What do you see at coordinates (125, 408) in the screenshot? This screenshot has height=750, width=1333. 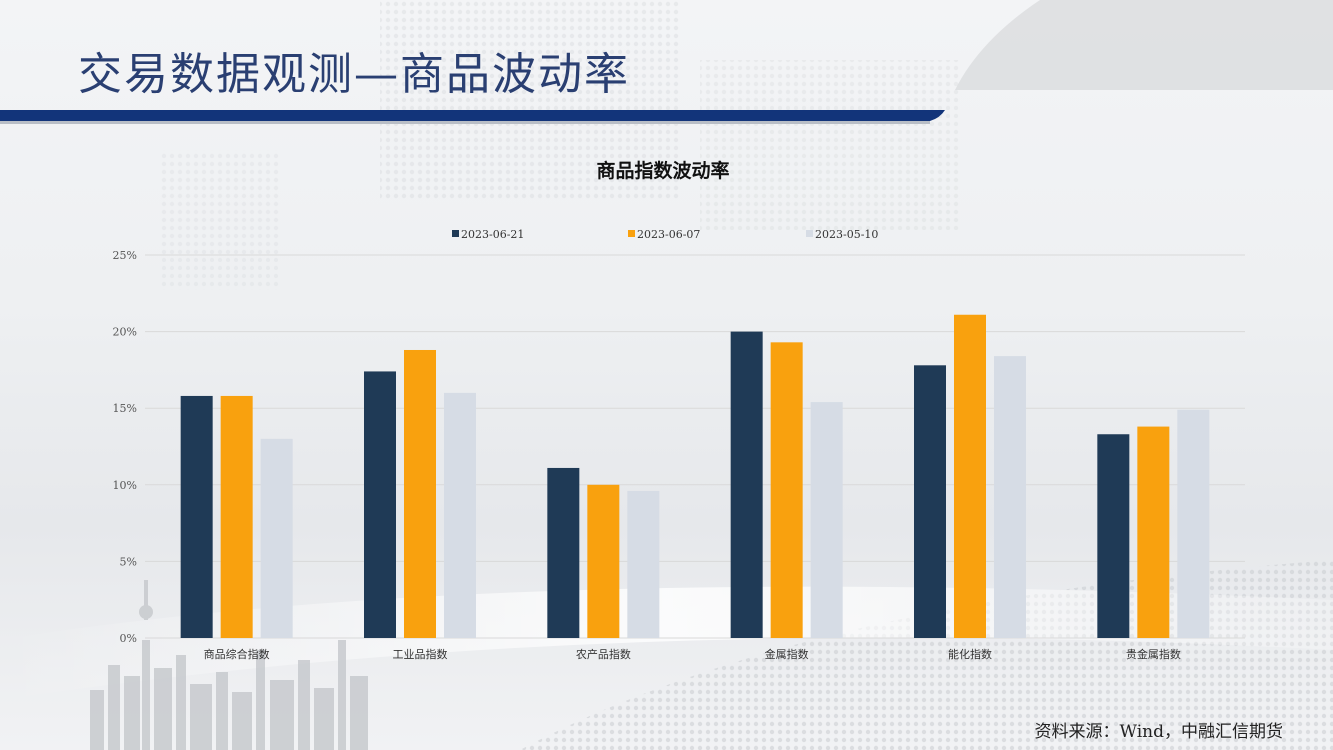 I see `y-tick-label: 15%` at bounding box center [125, 408].